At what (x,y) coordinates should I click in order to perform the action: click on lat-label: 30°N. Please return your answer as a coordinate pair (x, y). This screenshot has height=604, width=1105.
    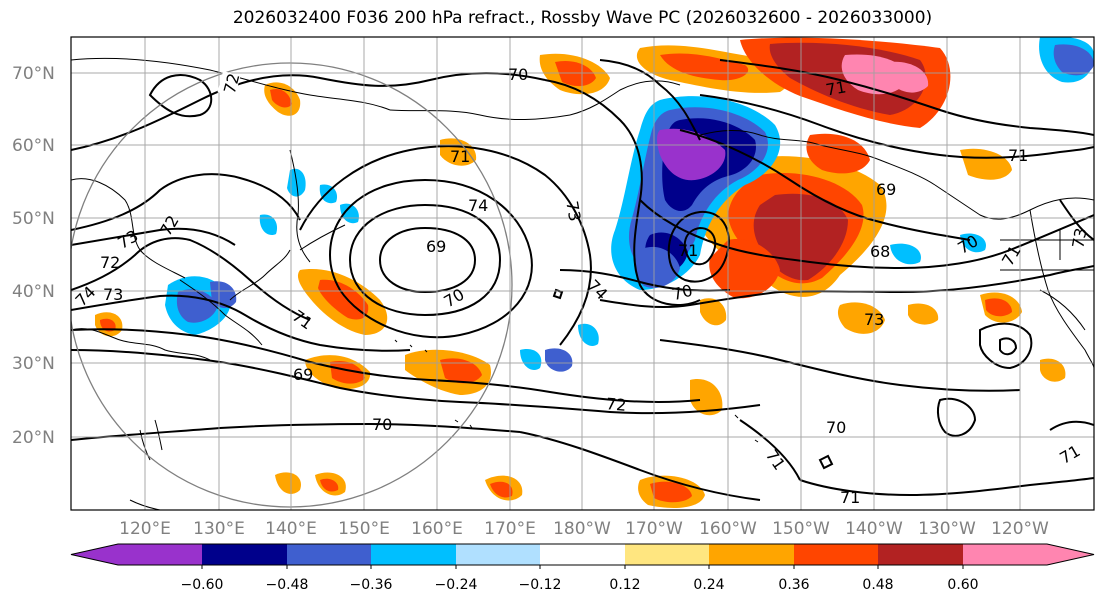
    Looking at the image, I should click on (33, 364).